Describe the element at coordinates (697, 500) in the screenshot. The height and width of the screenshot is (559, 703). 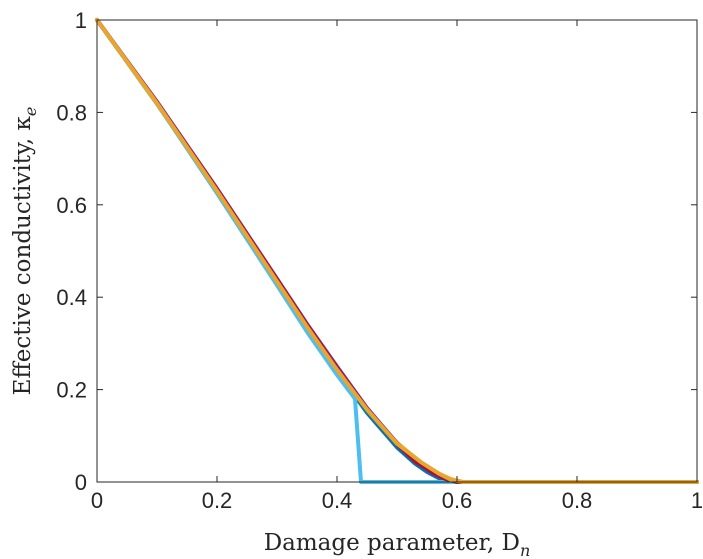
I see `x-tick-label: 1` at that location.